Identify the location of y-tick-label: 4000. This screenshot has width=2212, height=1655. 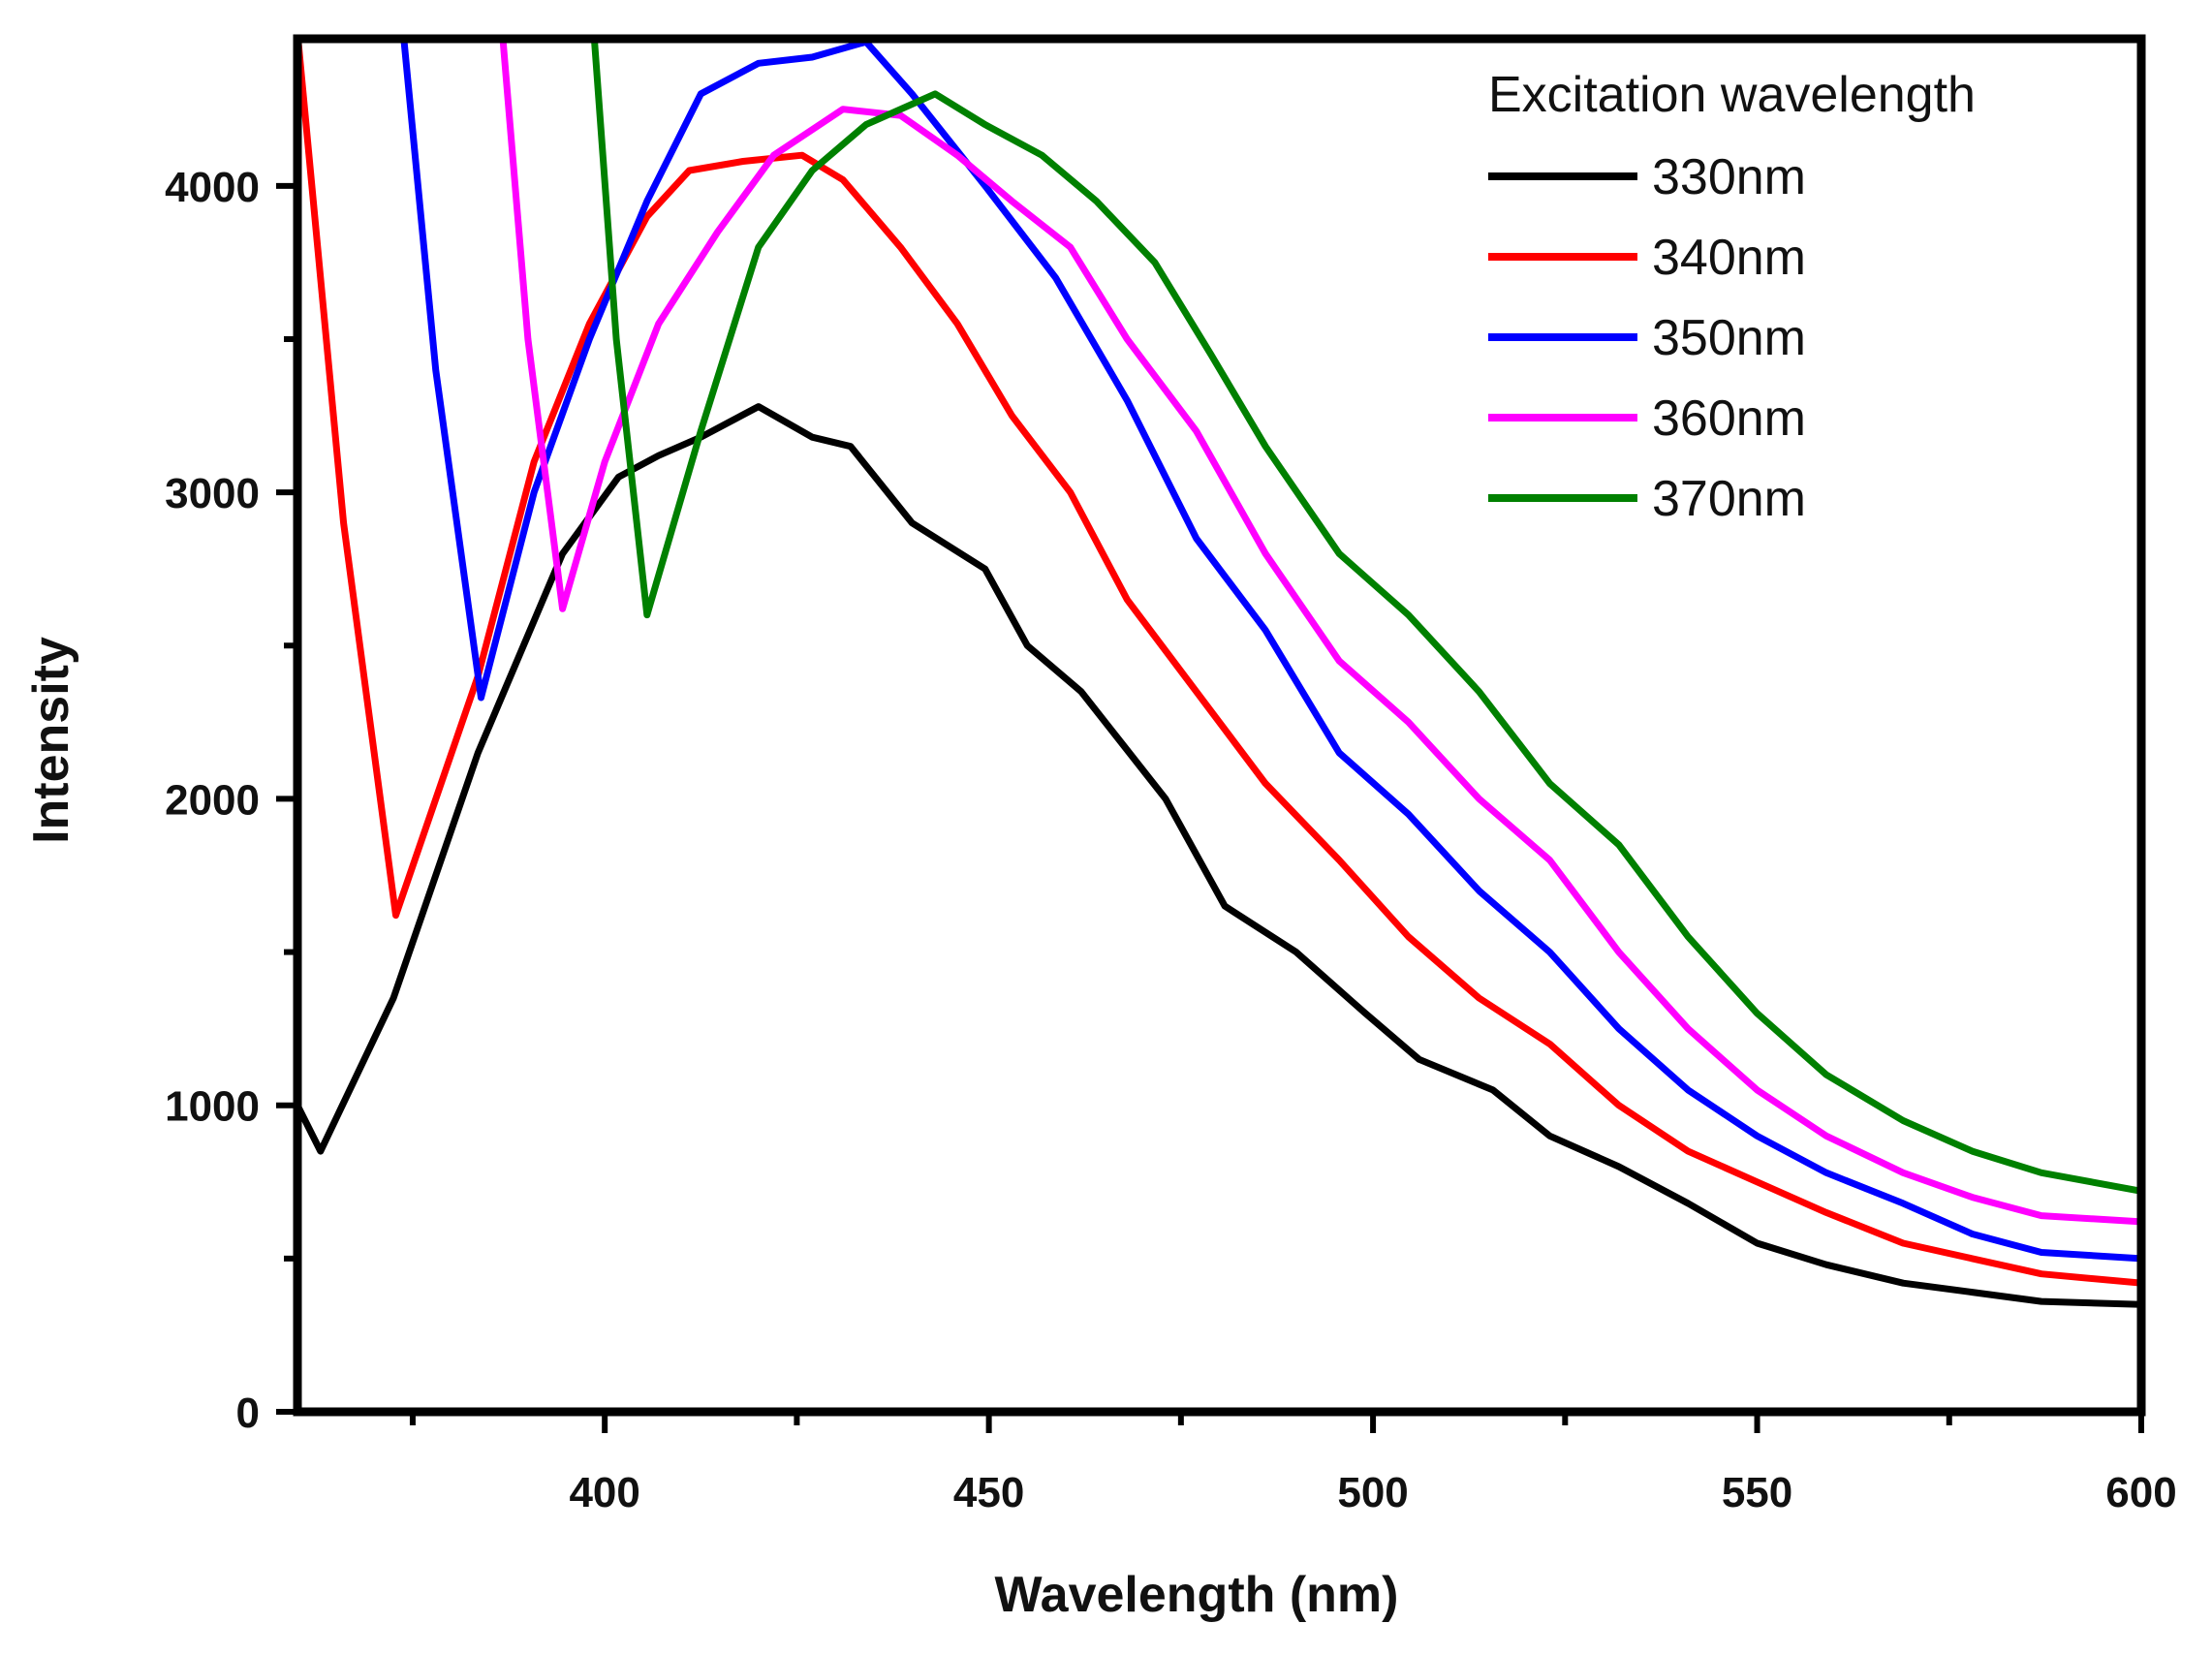
(213, 187).